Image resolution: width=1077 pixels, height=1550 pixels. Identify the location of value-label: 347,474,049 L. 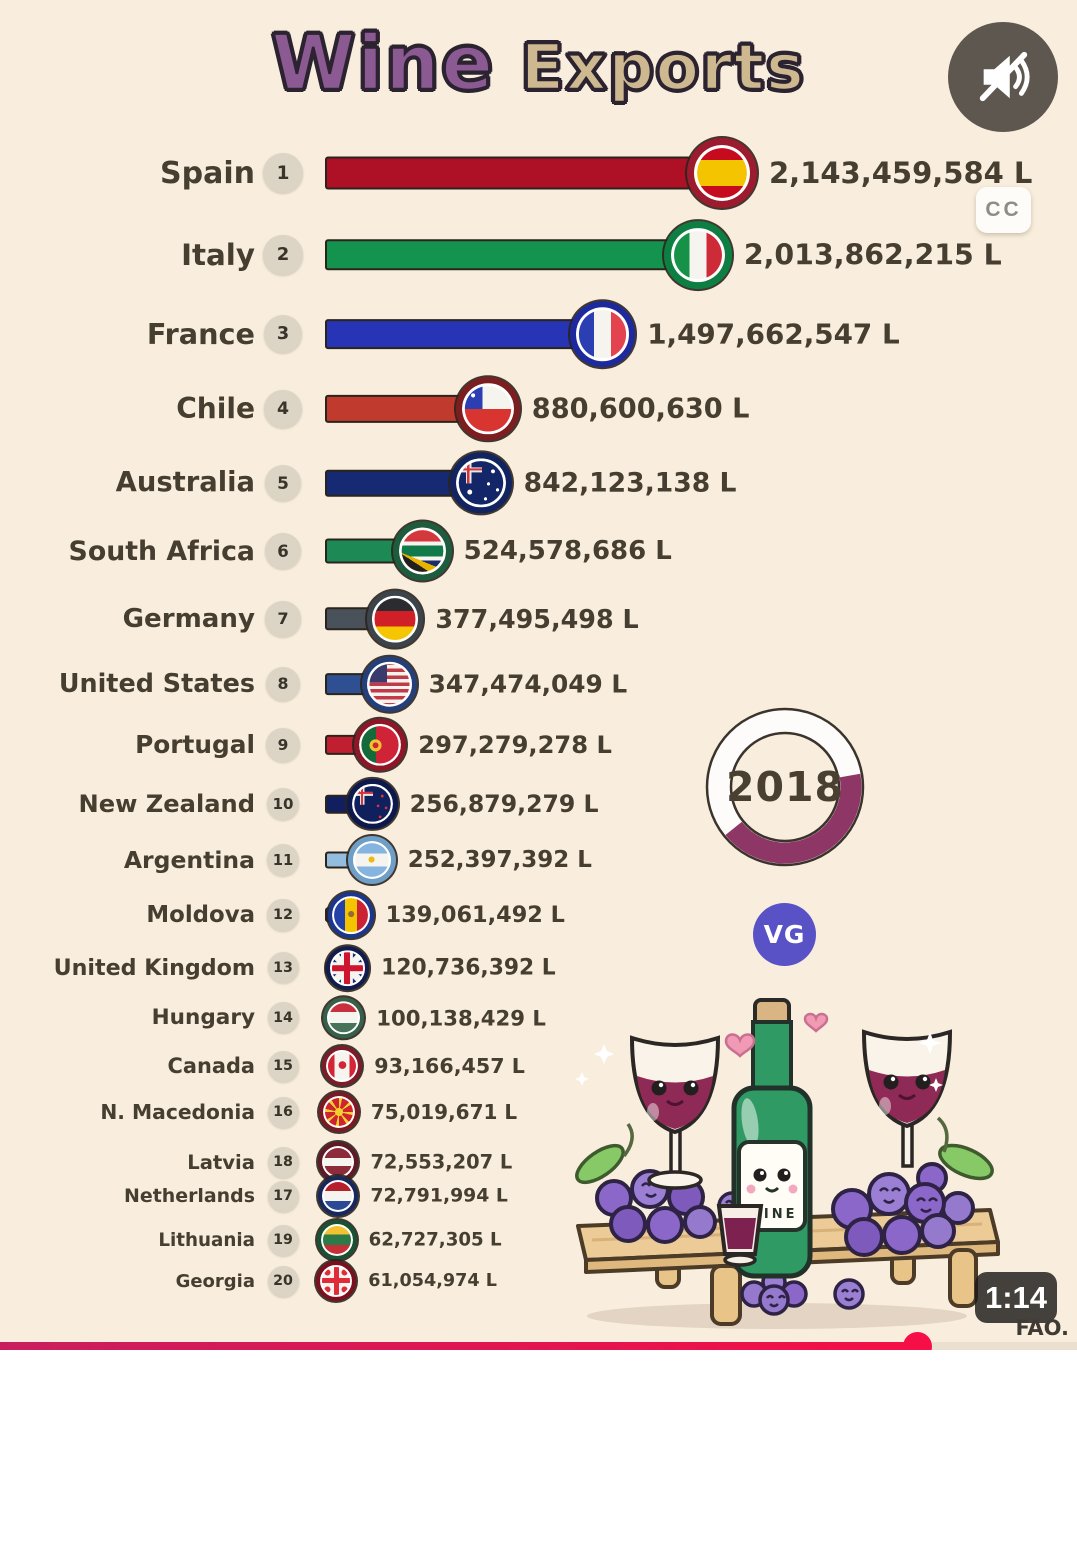
(528, 684).